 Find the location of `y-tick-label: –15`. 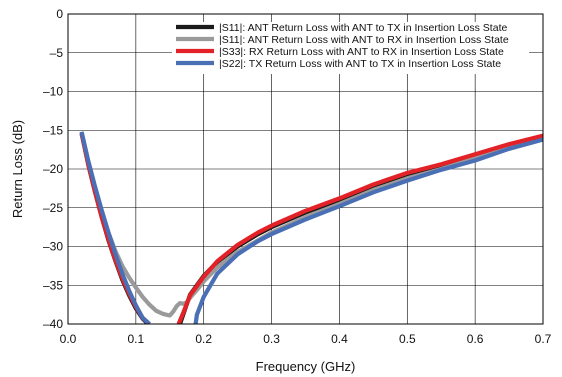

y-tick-label: –15 is located at coordinates (53, 130).